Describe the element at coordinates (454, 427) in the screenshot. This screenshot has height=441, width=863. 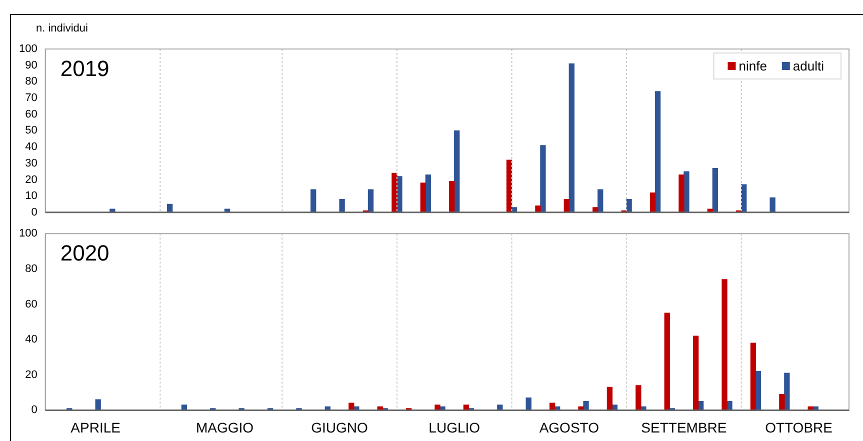
I see `x-tick-label: LUGLIO` at that location.